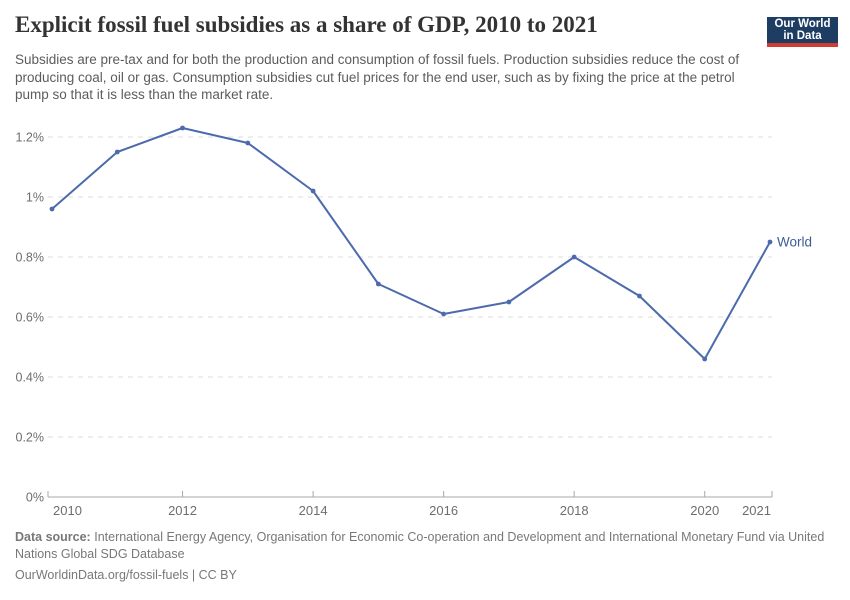 Image resolution: width=850 pixels, height=600 pixels. What do you see at coordinates (30, 378) in the screenshot?
I see `y-axis-label: 0.4%` at bounding box center [30, 378].